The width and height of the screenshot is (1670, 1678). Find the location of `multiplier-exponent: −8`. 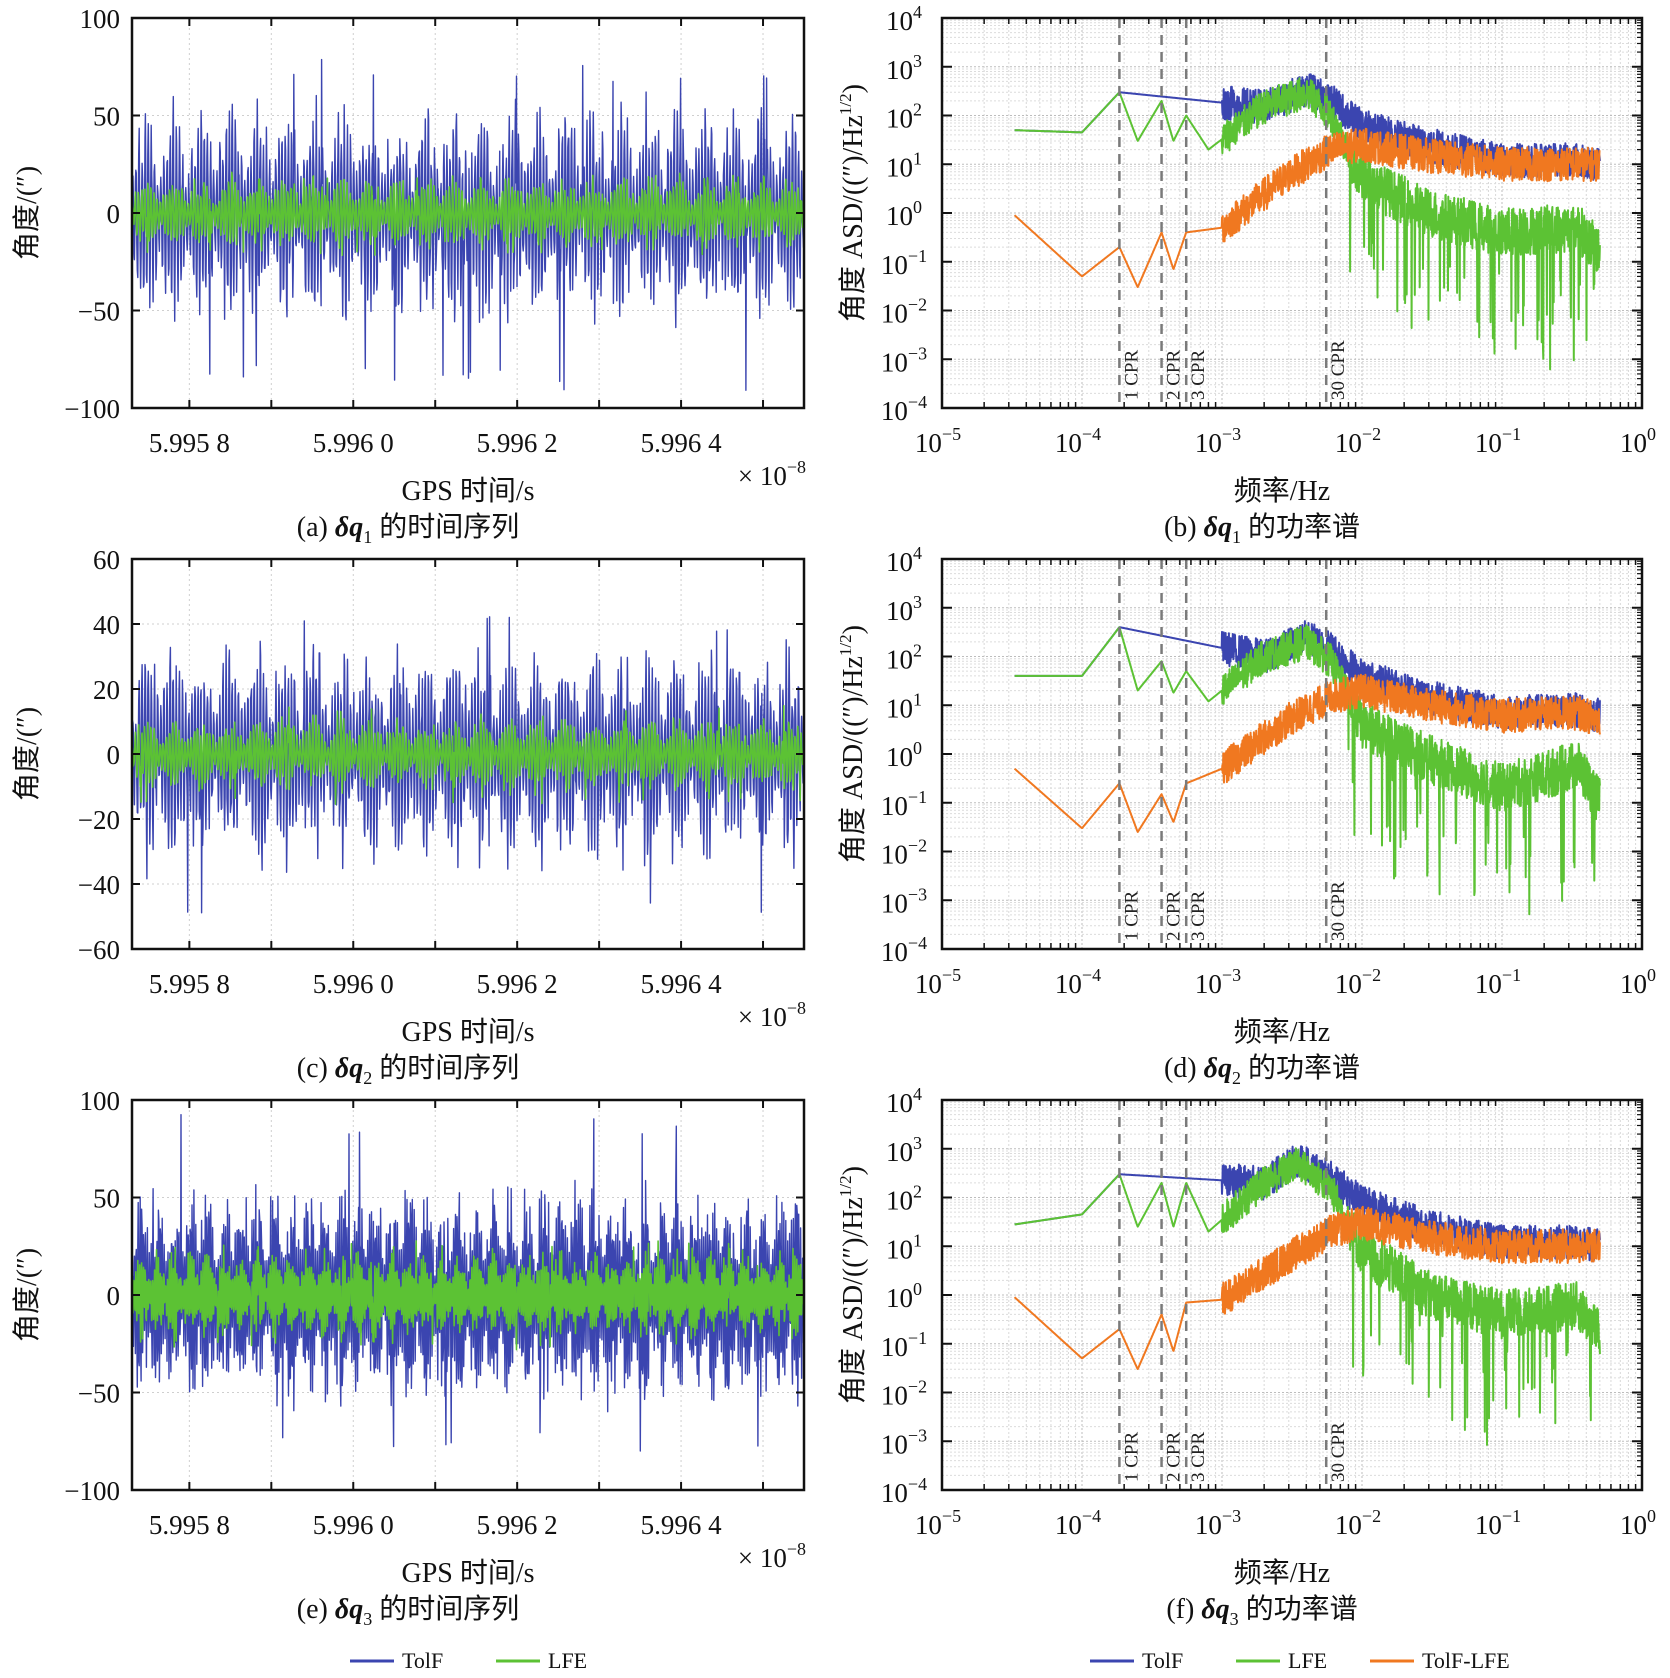

multiplier-exponent: −8 is located at coordinates (796, 1549).